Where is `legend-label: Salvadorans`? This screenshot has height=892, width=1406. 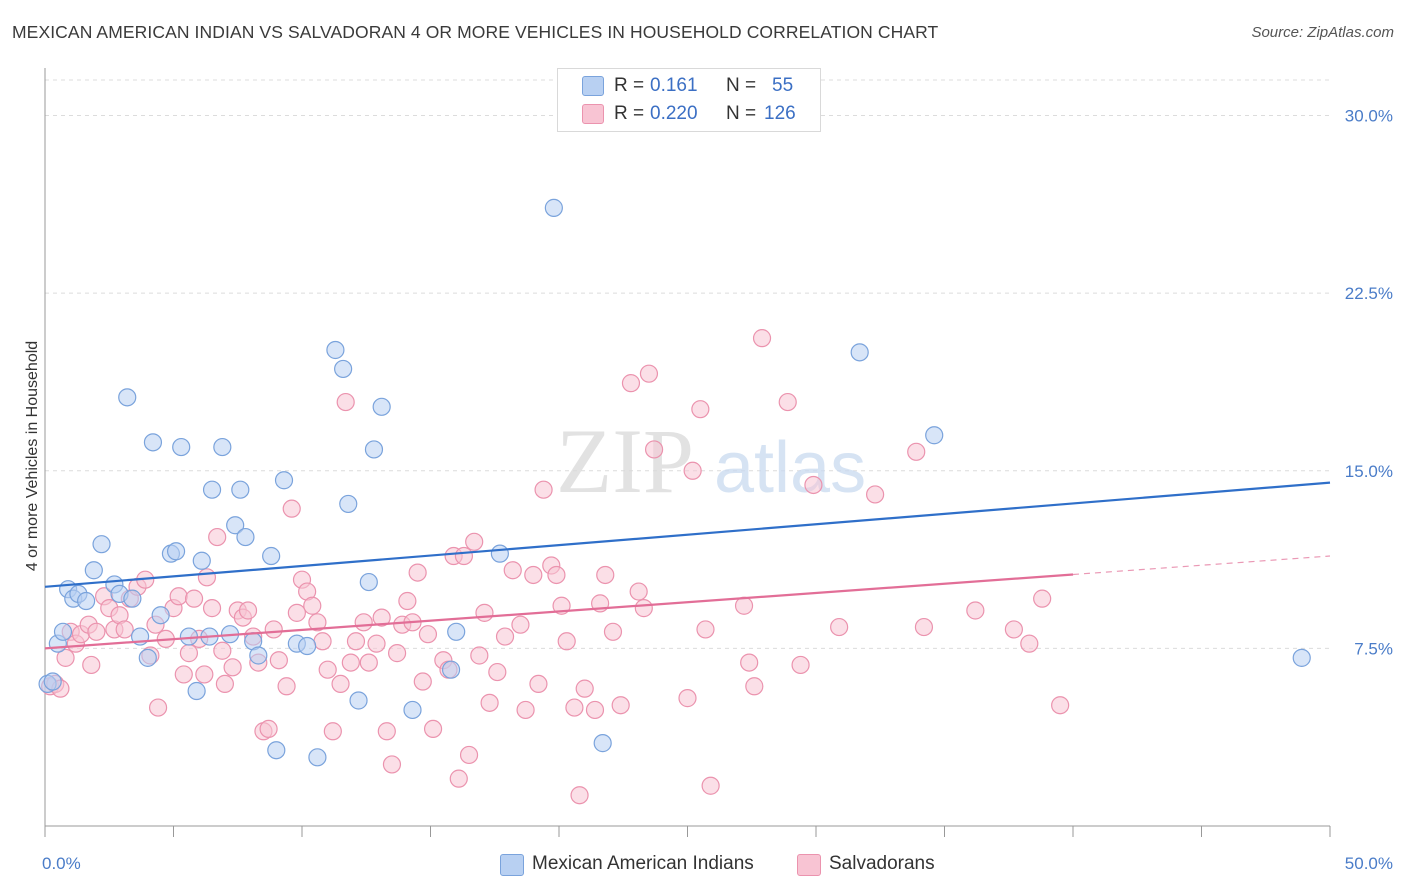
legend-label: Salvadorans is located at coordinates (882, 863).